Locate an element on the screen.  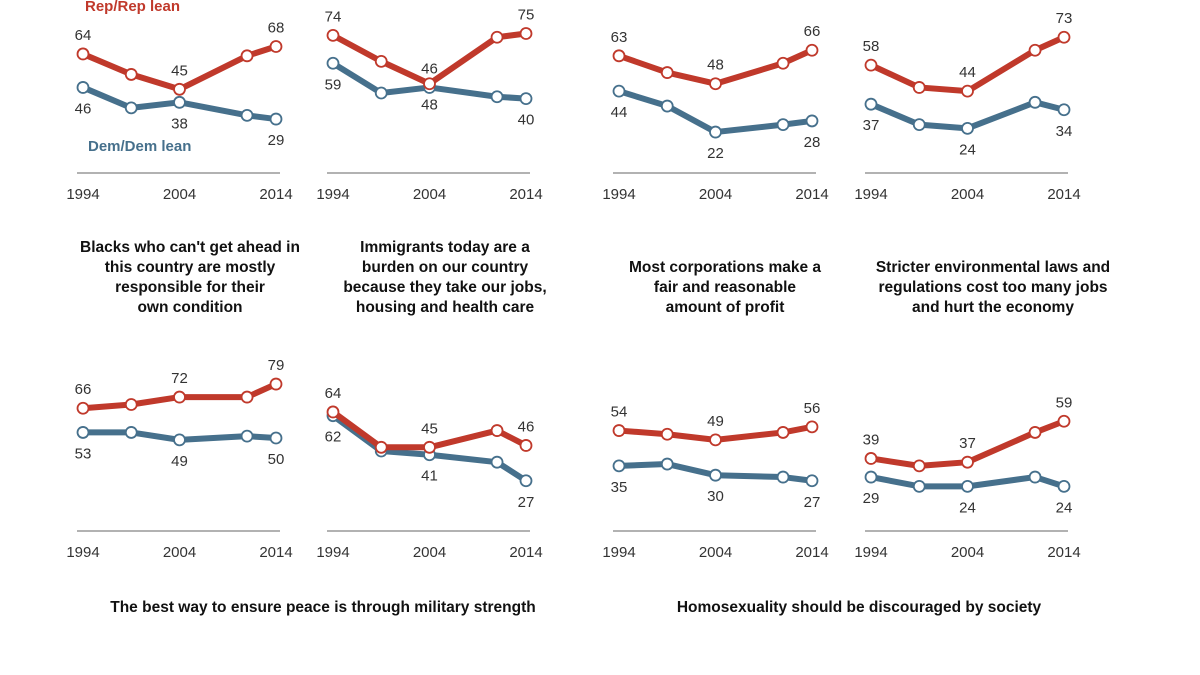
panel-2: 1994 2004 2014 74 48 75 59 46 40 is located at coordinates (429, 105).